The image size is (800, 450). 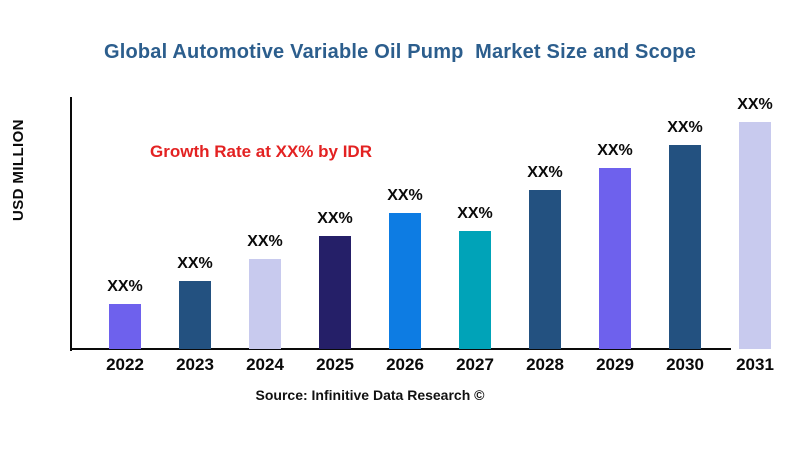 I want to click on x-tick-label-2031: 2031, so click(x=755, y=364).